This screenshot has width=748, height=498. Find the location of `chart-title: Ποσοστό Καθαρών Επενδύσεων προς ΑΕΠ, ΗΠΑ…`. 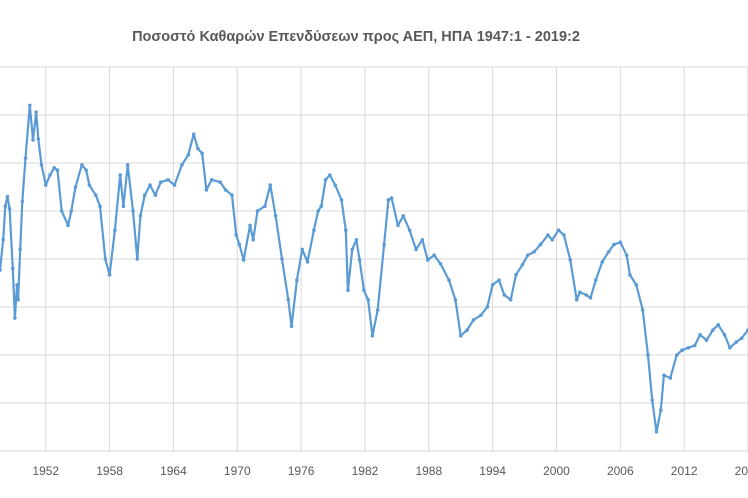

chart-title: Ποσοστό Καθαρών Επενδύσεων προς ΑΕΠ, ΗΠΑ… is located at coordinates (356, 37).